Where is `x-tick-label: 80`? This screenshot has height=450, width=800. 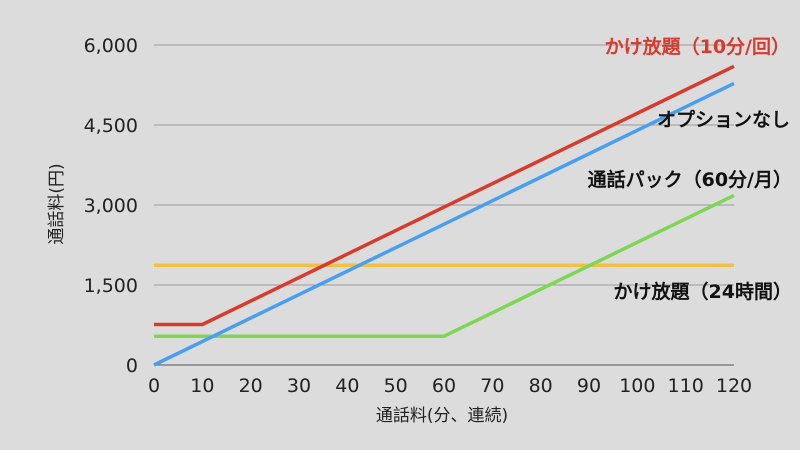
x-tick-label: 80 is located at coordinates (541, 386).